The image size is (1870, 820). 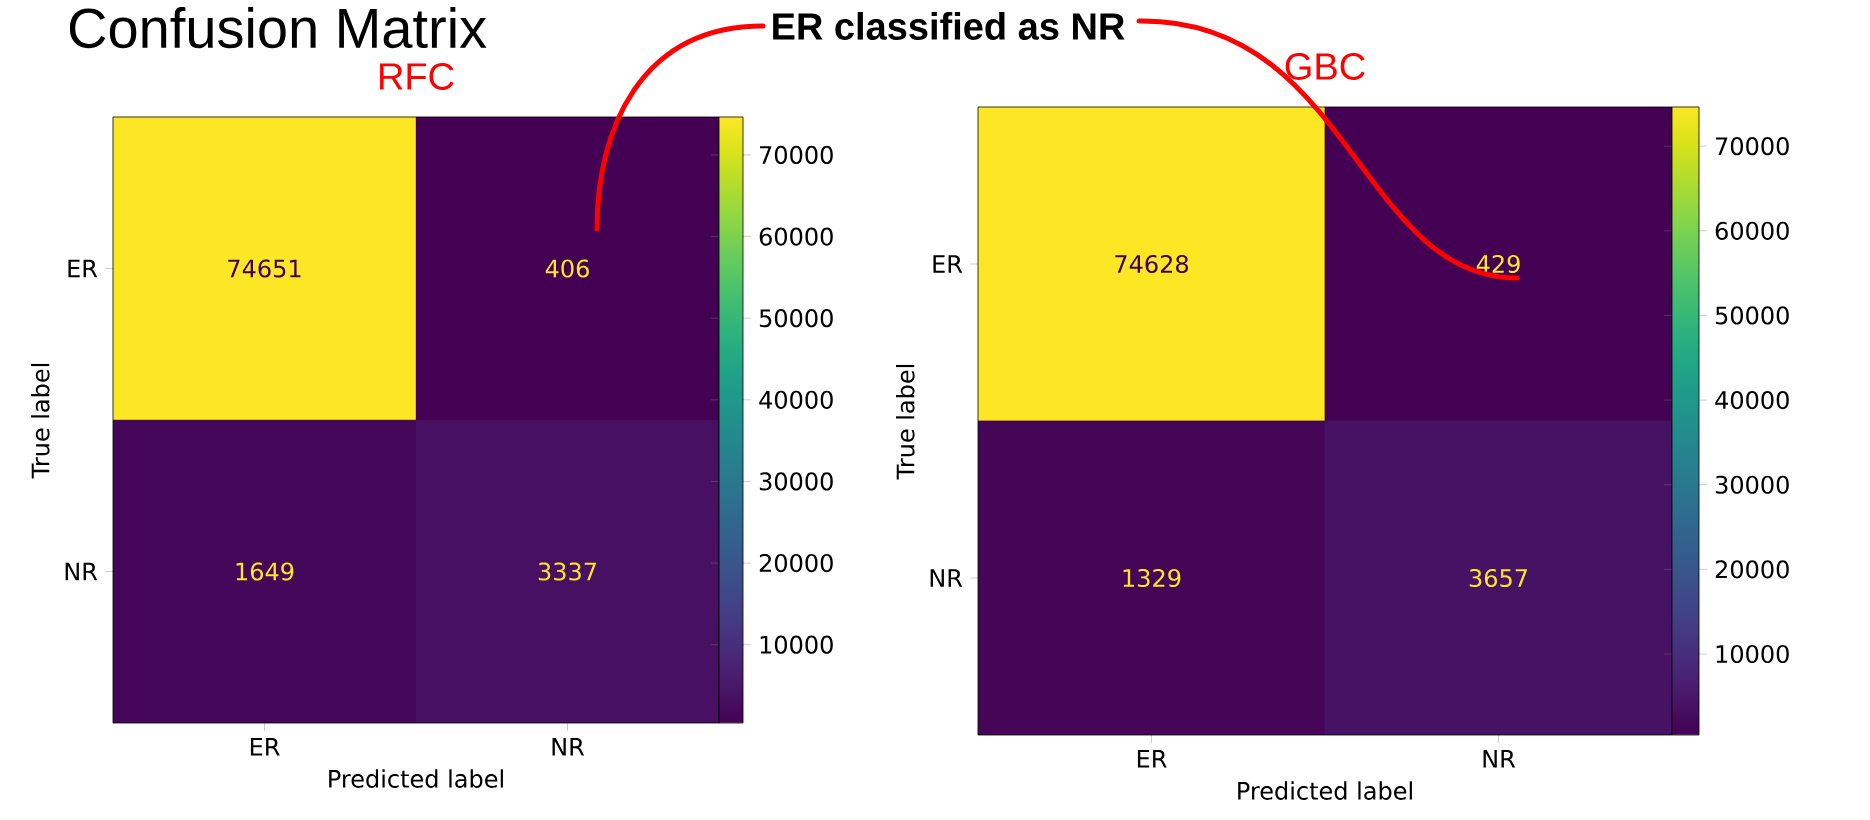 I want to click on data-label: 74628, so click(x=1151, y=264).